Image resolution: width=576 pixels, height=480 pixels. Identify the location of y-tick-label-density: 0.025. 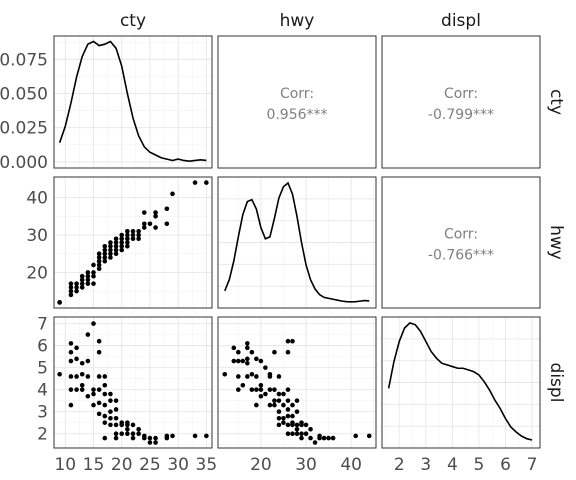
(24, 129).